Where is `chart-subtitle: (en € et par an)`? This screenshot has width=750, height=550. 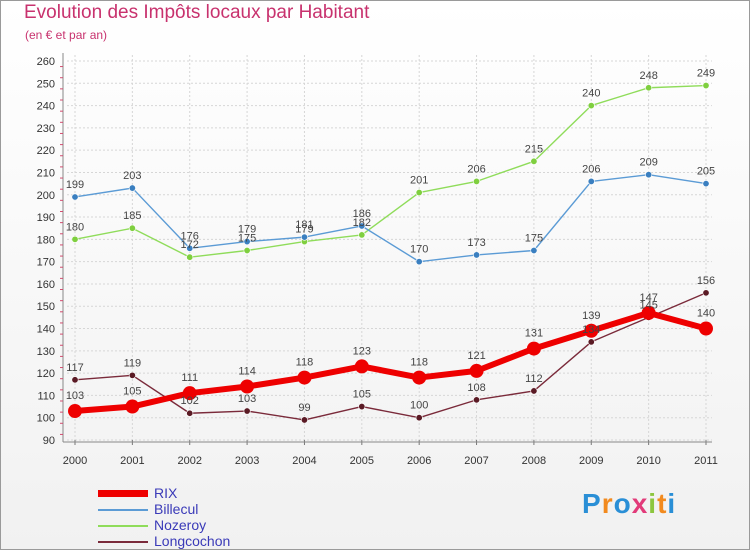
chart-subtitle: (en € et par an) is located at coordinates (66, 35).